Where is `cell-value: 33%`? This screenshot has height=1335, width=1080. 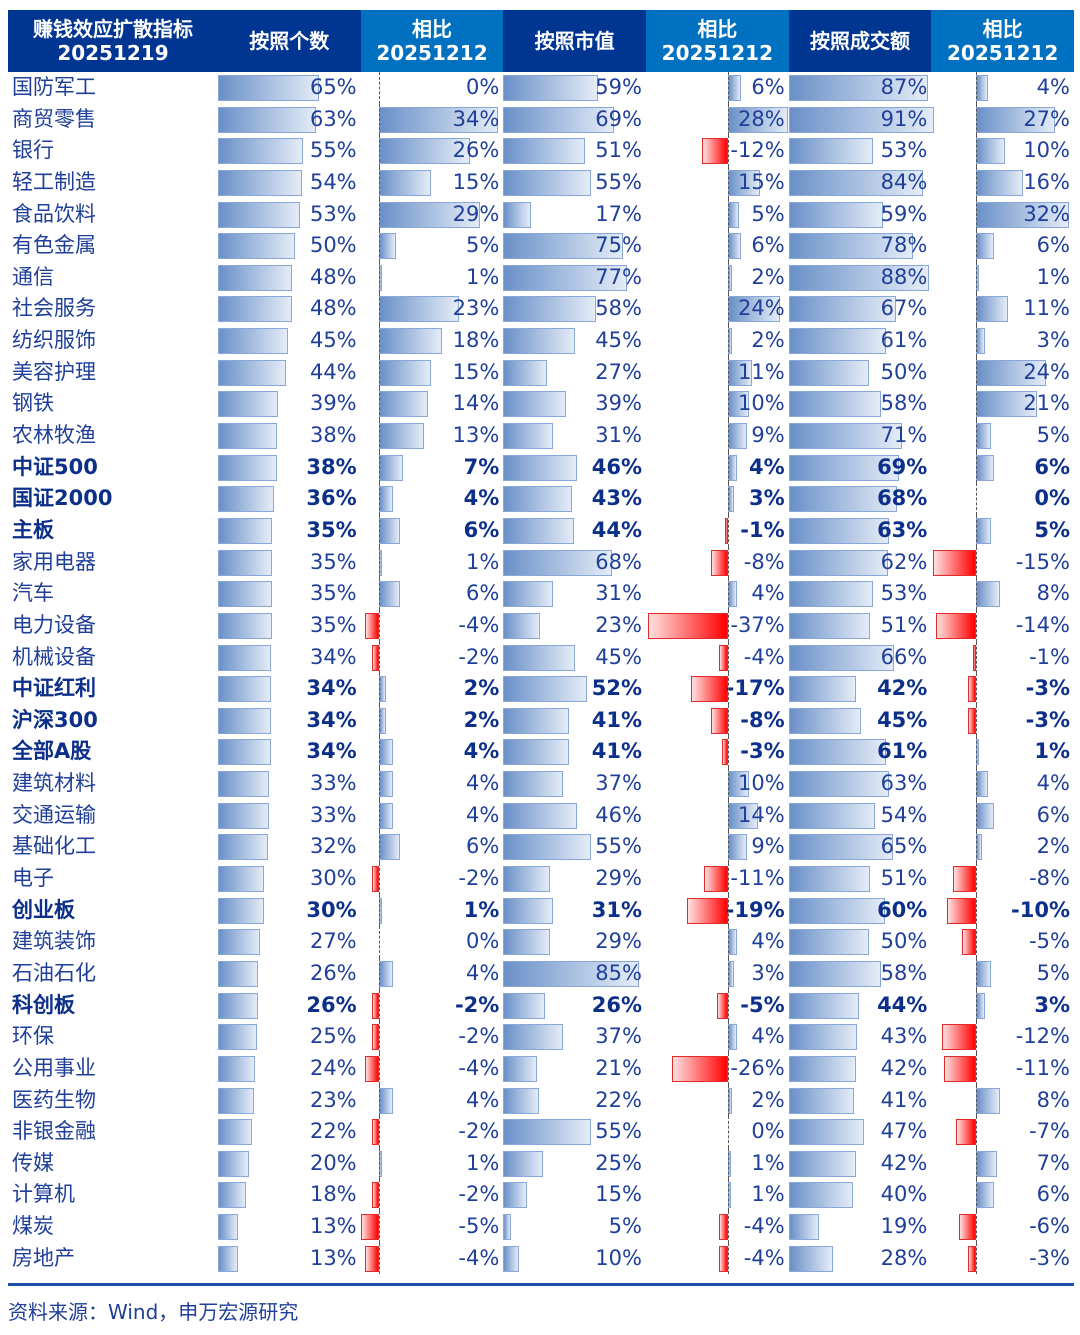
cell-value: 33% is located at coordinates (333, 783).